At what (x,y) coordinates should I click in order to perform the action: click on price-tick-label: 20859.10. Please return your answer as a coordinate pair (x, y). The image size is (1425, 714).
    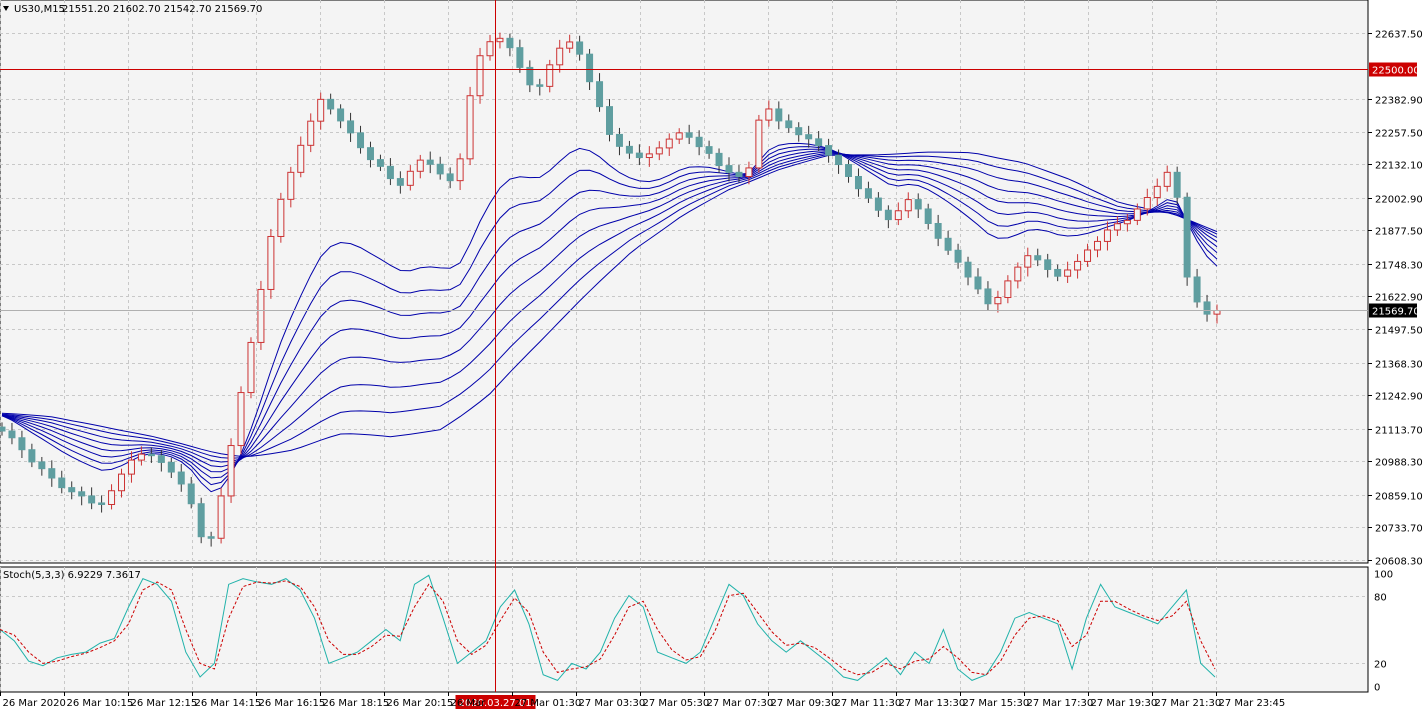
    Looking at the image, I should click on (1399, 497).